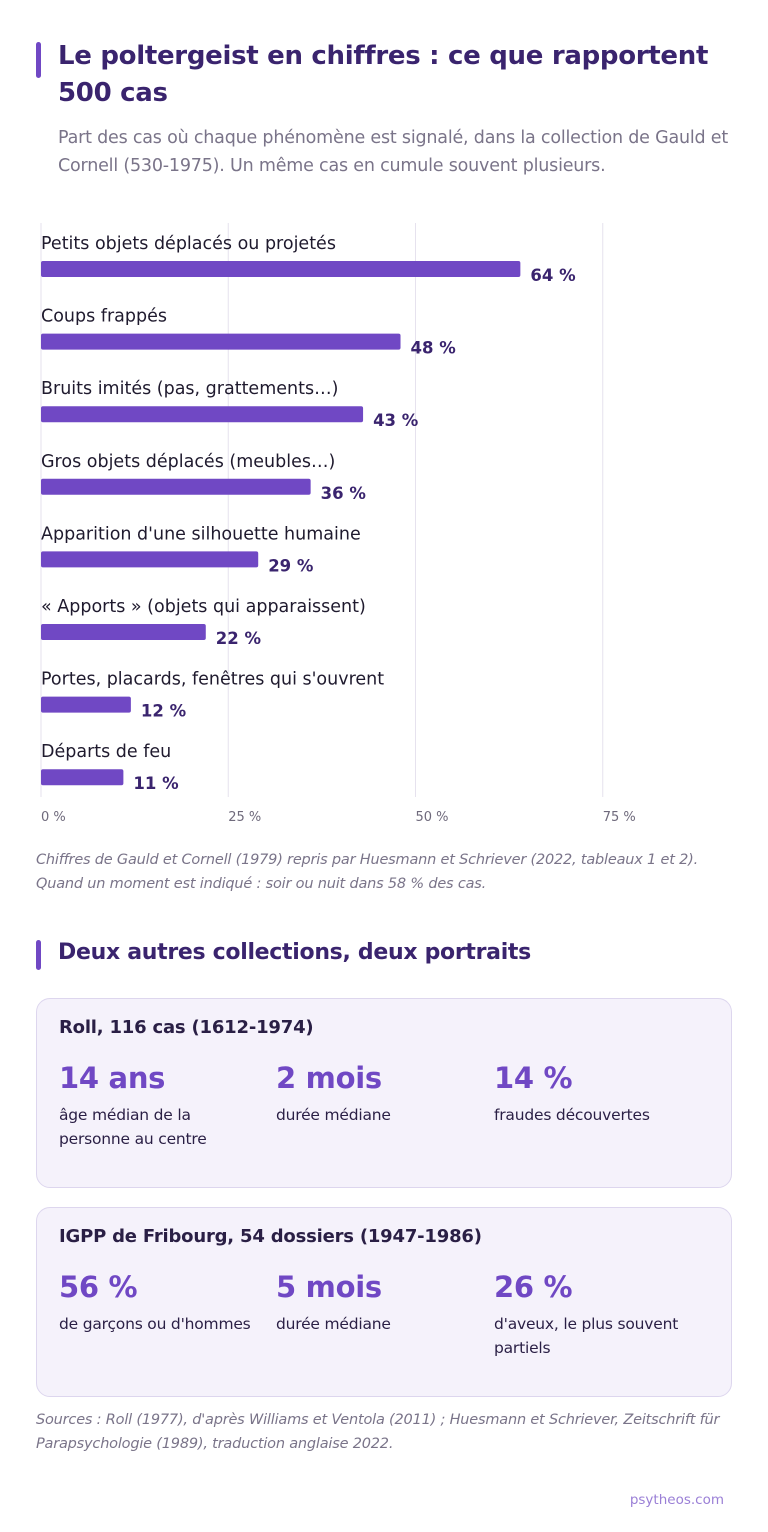 The image size is (768, 1532). What do you see at coordinates (133, 1127) in the screenshot?
I see `stat-label: âge médian de la personne au centre` at bounding box center [133, 1127].